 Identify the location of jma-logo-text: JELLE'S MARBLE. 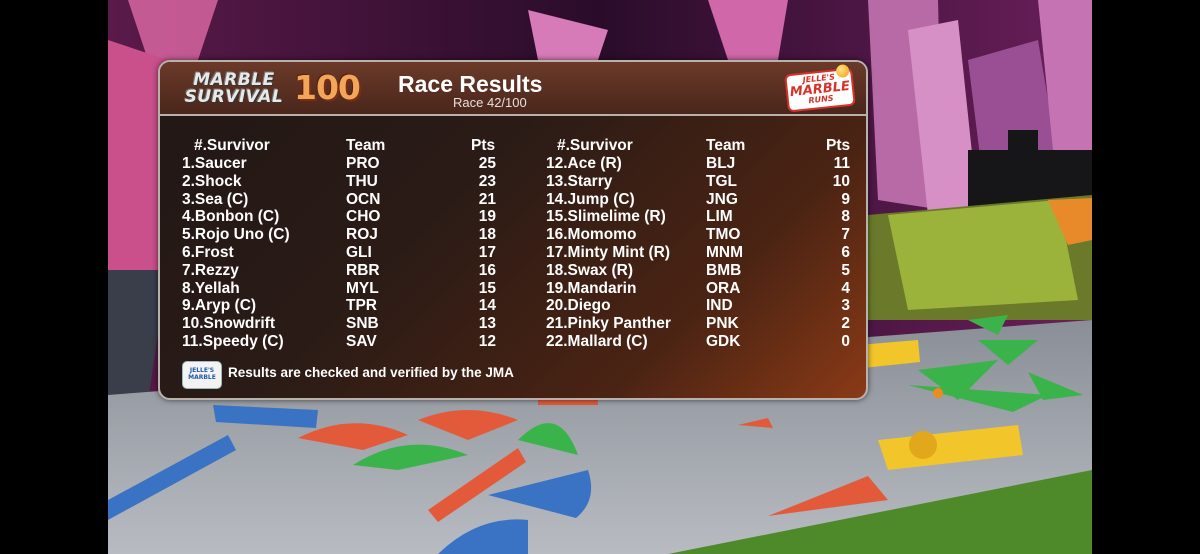
(202, 374).